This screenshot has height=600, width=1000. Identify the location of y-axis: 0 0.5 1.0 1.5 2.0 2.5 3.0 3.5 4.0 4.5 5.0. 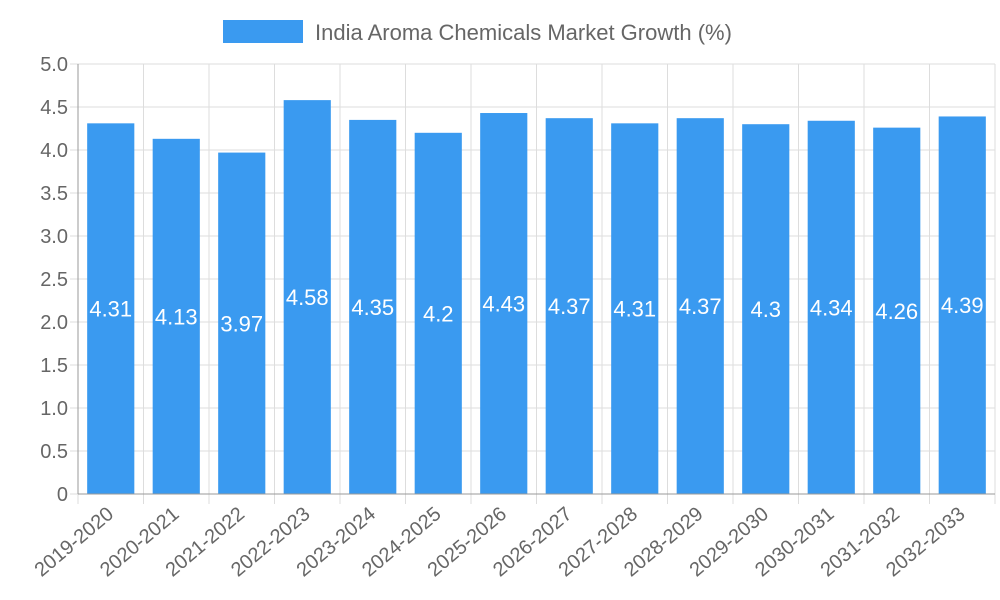
(59, 280).